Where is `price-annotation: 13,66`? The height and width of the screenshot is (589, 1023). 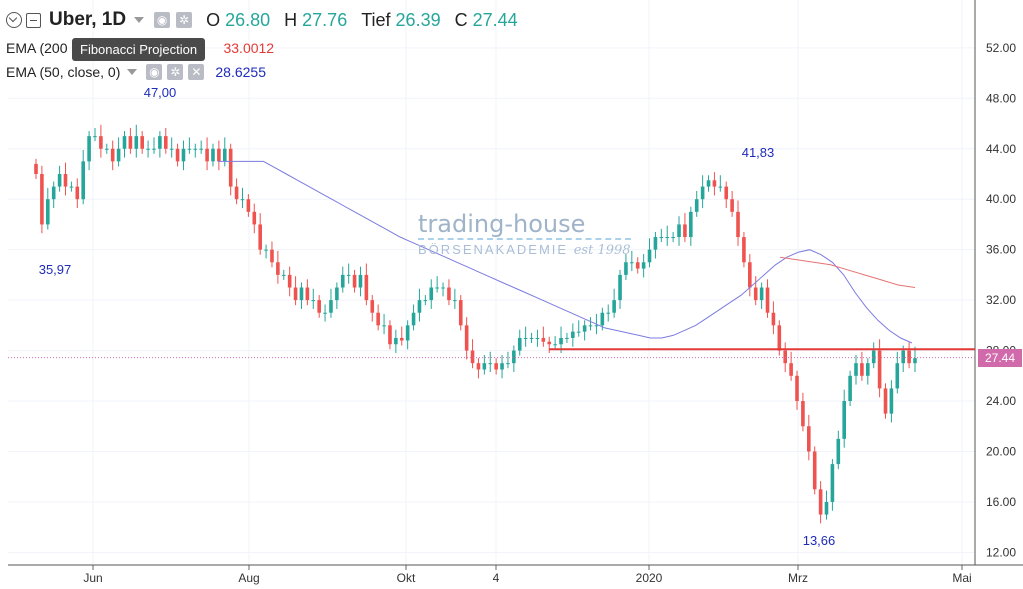
price-annotation: 13,66 is located at coordinates (819, 540).